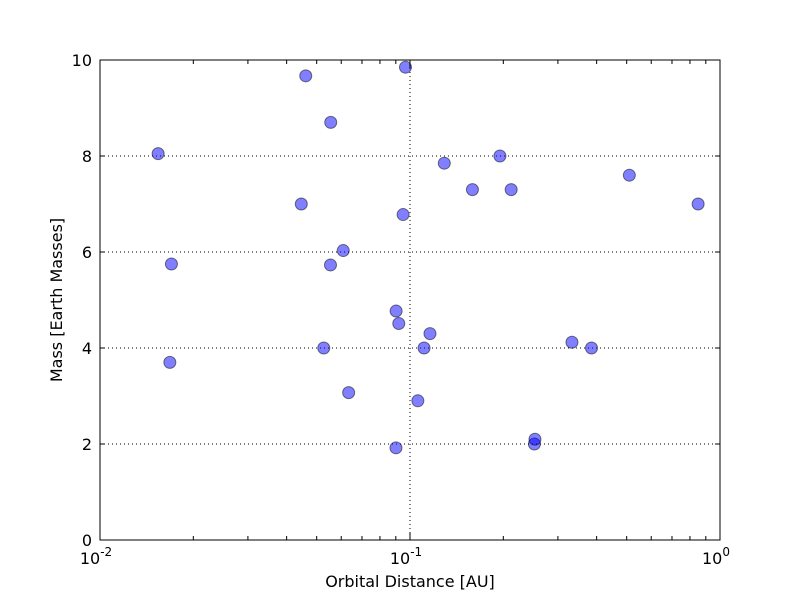 The width and height of the screenshot is (800, 604). I want to click on x-tick-label: 10⁻², so click(96, 556).